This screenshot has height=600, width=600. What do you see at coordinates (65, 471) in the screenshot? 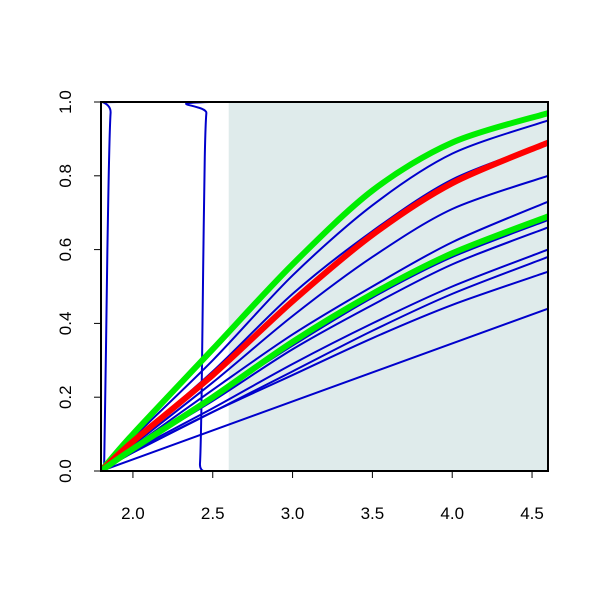
I see `y-tick-label: 0.0` at bounding box center [65, 471].